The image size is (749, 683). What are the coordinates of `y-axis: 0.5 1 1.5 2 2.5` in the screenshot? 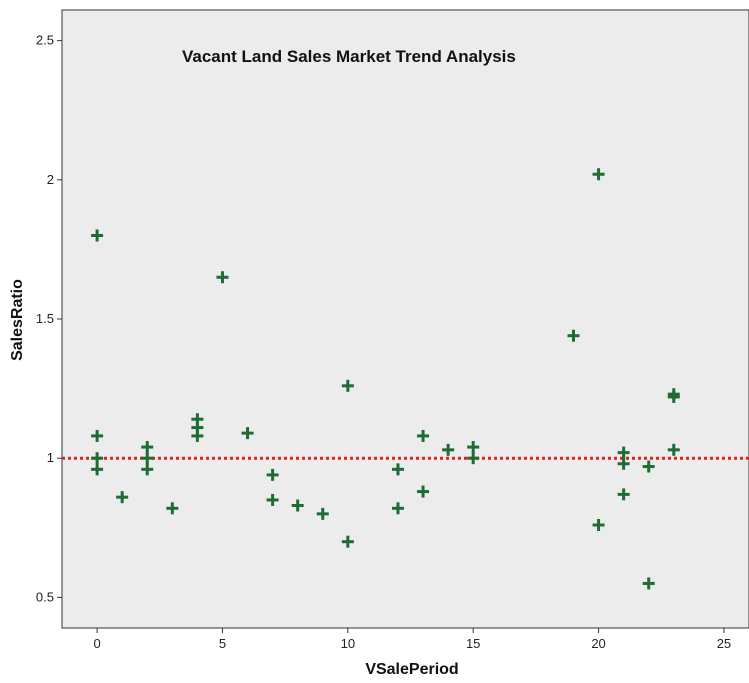 It's located at (49, 318).